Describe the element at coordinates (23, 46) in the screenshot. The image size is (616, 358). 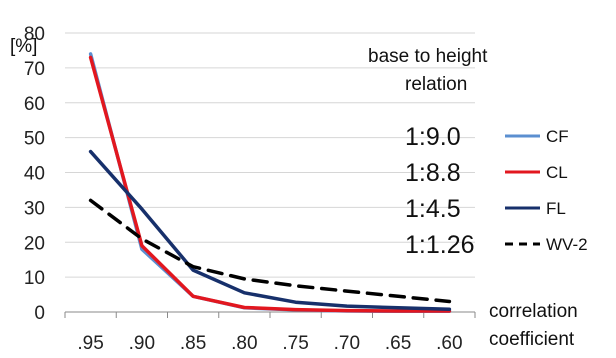
I see `y-axis-label: [%]` at that location.